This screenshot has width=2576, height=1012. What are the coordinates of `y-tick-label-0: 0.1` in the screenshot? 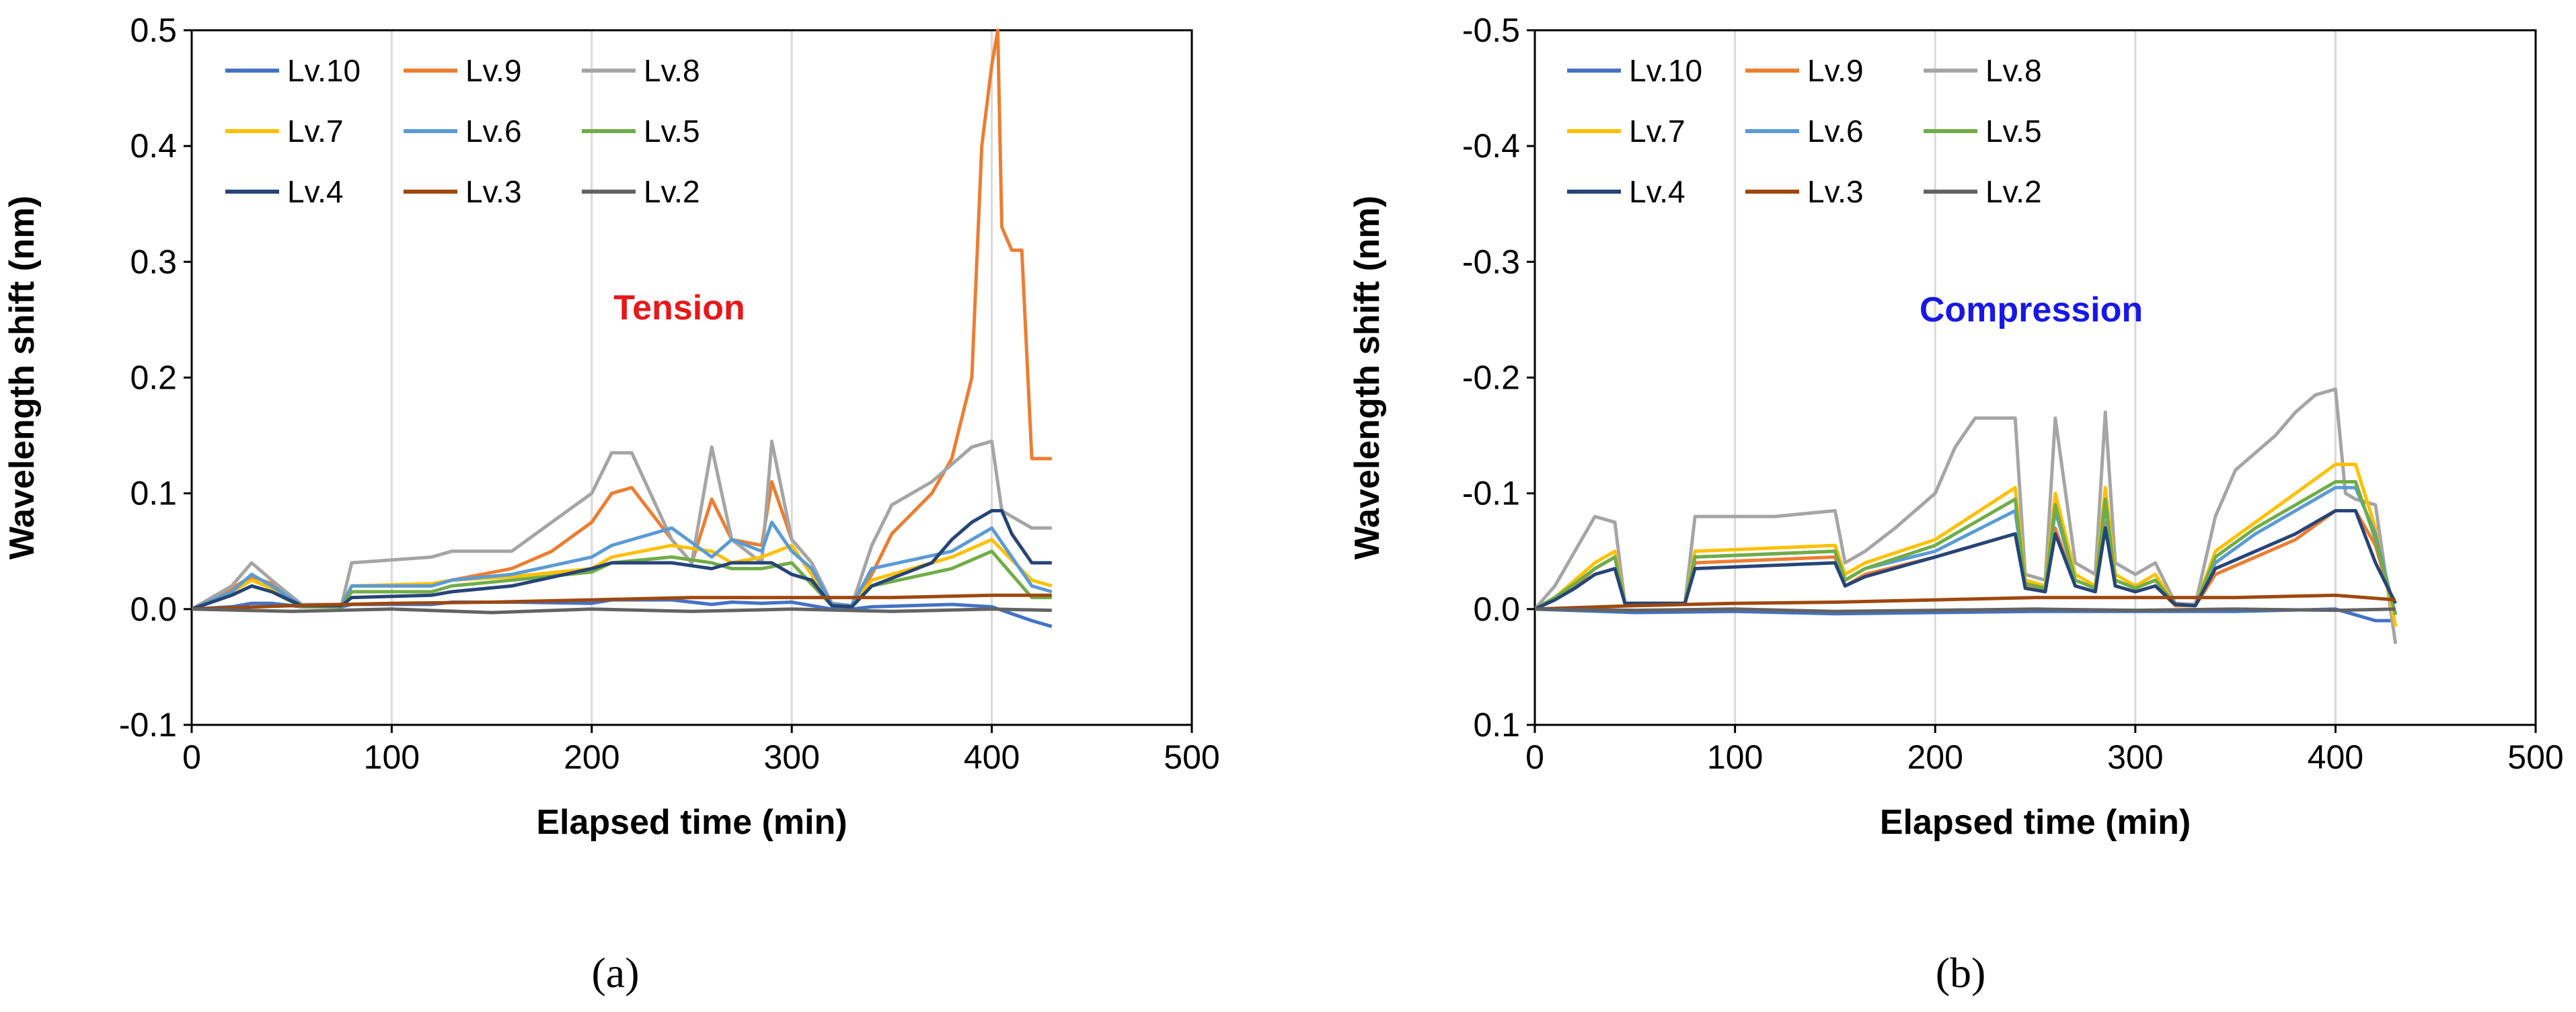 It's located at (1496, 725).